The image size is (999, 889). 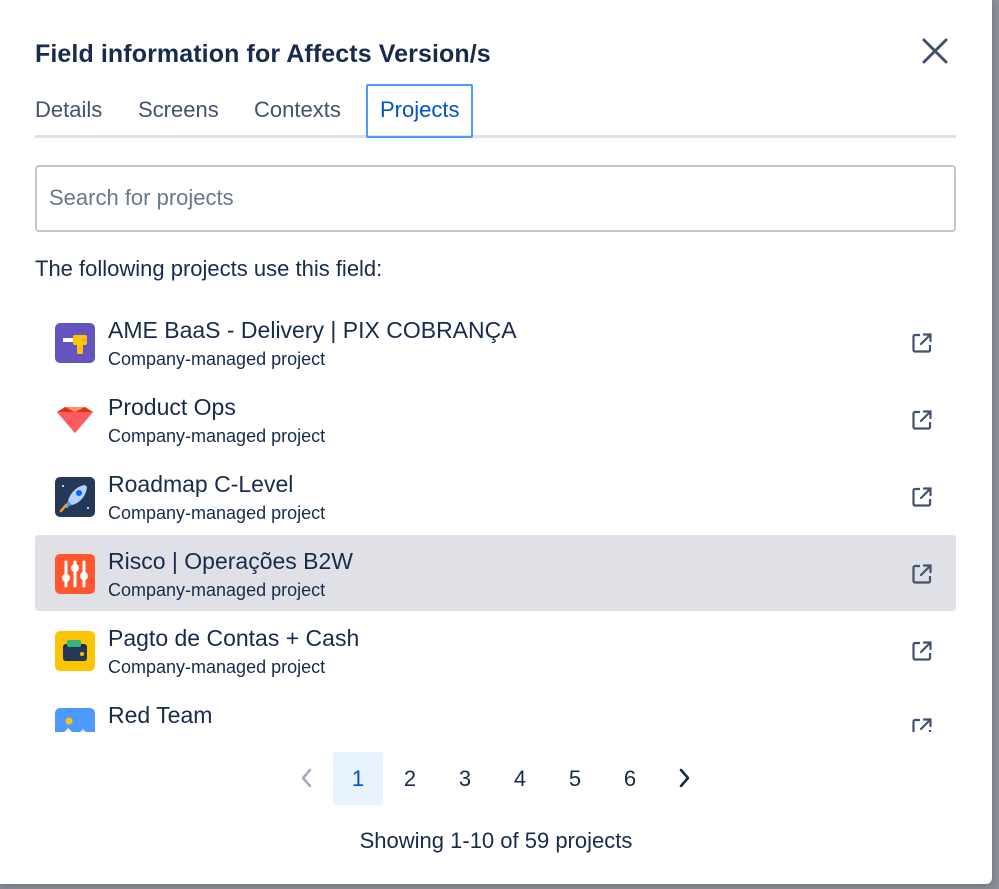 What do you see at coordinates (465, 778) in the screenshot?
I see `page-button-3: 3` at bounding box center [465, 778].